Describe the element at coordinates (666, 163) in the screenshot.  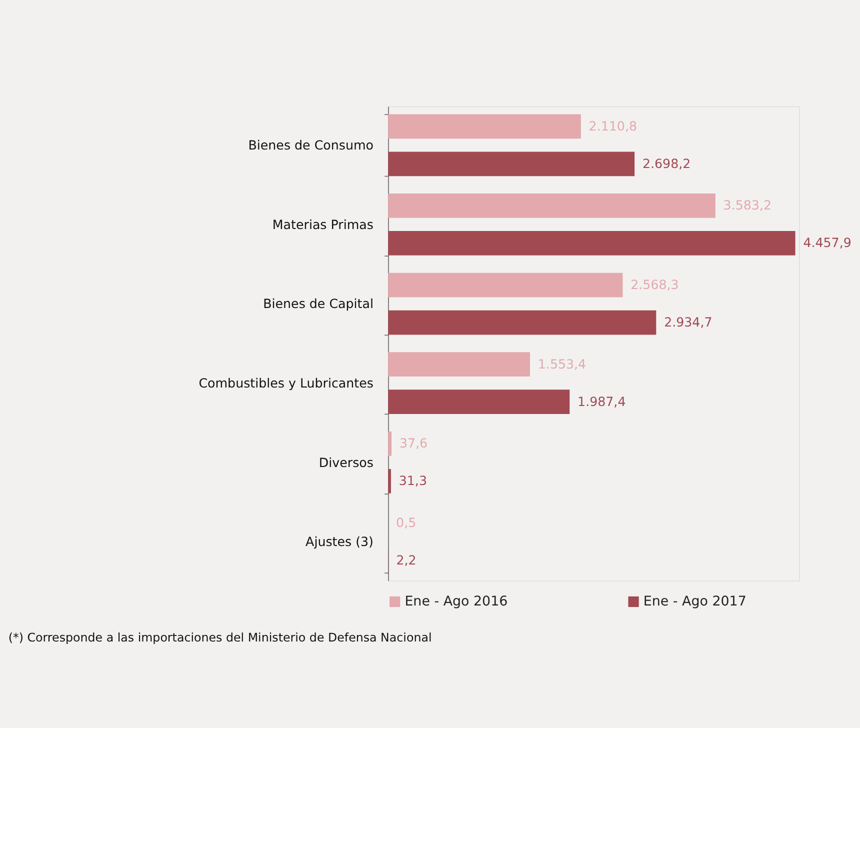
I see `data-label: 2.698,2` at that location.